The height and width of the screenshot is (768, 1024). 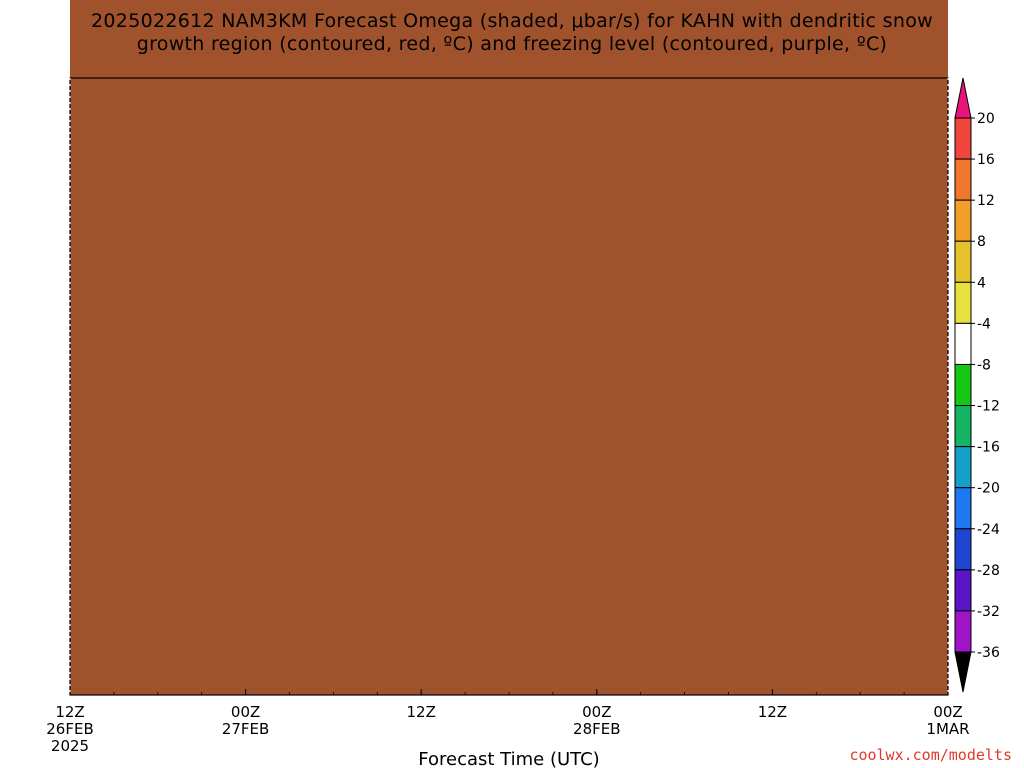 I want to click on x-tick-label-36-1: 28FEB, so click(x=596, y=729).